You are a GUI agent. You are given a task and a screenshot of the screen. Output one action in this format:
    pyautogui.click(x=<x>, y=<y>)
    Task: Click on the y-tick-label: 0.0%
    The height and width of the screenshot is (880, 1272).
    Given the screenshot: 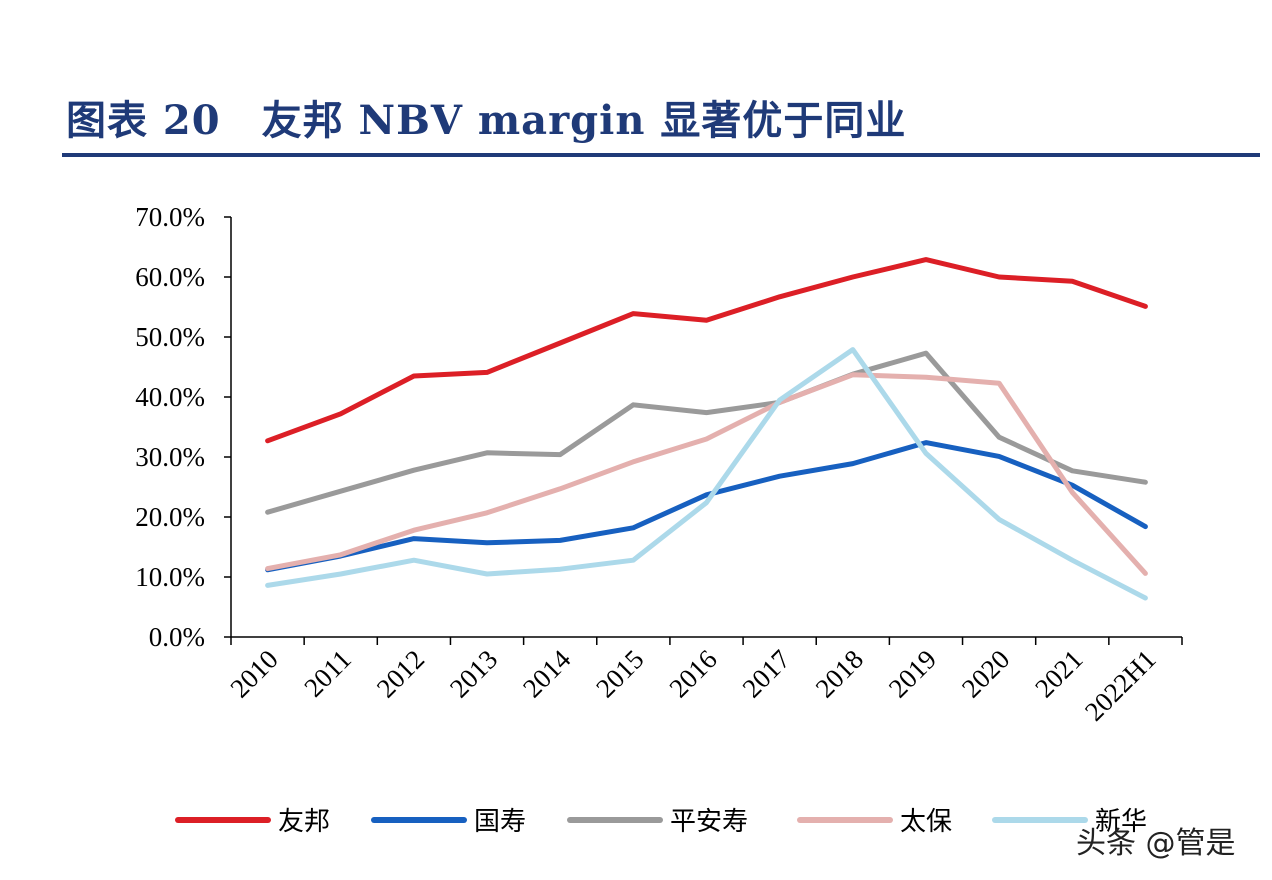 What is the action you would take?
    pyautogui.click(x=177, y=637)
    